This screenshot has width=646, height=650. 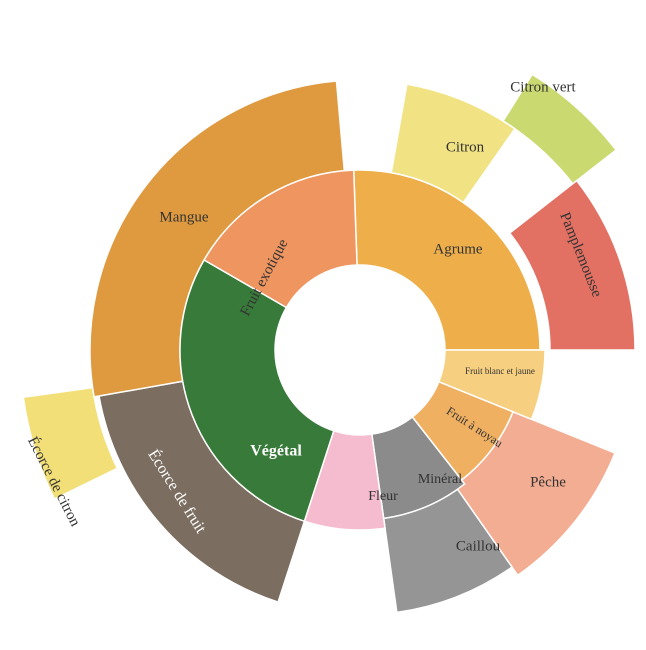 What do you see at coordinates (360, 350) in the screenshot?
I see `center-hole` at bounding box center [360, 350].